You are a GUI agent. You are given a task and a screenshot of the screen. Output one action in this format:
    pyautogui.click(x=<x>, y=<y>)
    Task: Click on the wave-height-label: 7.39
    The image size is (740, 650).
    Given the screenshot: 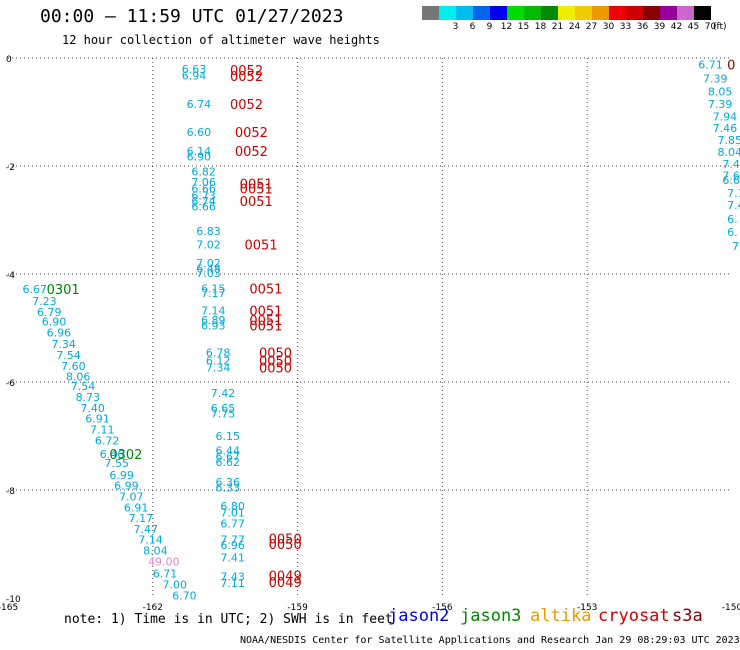 What is the action you would take?
    pyautogui.click(x=715, y=79)
    